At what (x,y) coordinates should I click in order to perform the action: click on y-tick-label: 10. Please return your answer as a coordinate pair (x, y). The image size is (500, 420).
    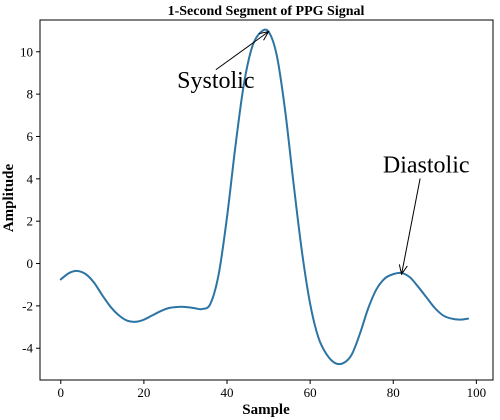
    Looking at the image, I should click on (26, 51).